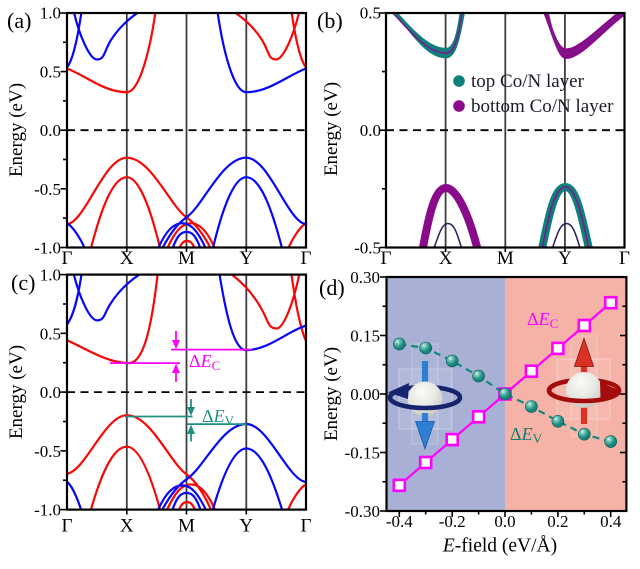 The width and height of the screenshot is (640, 569). Describe the element at coordinates (452, 521) in the screenshot. I see `svg-text: -0.2` at that location.